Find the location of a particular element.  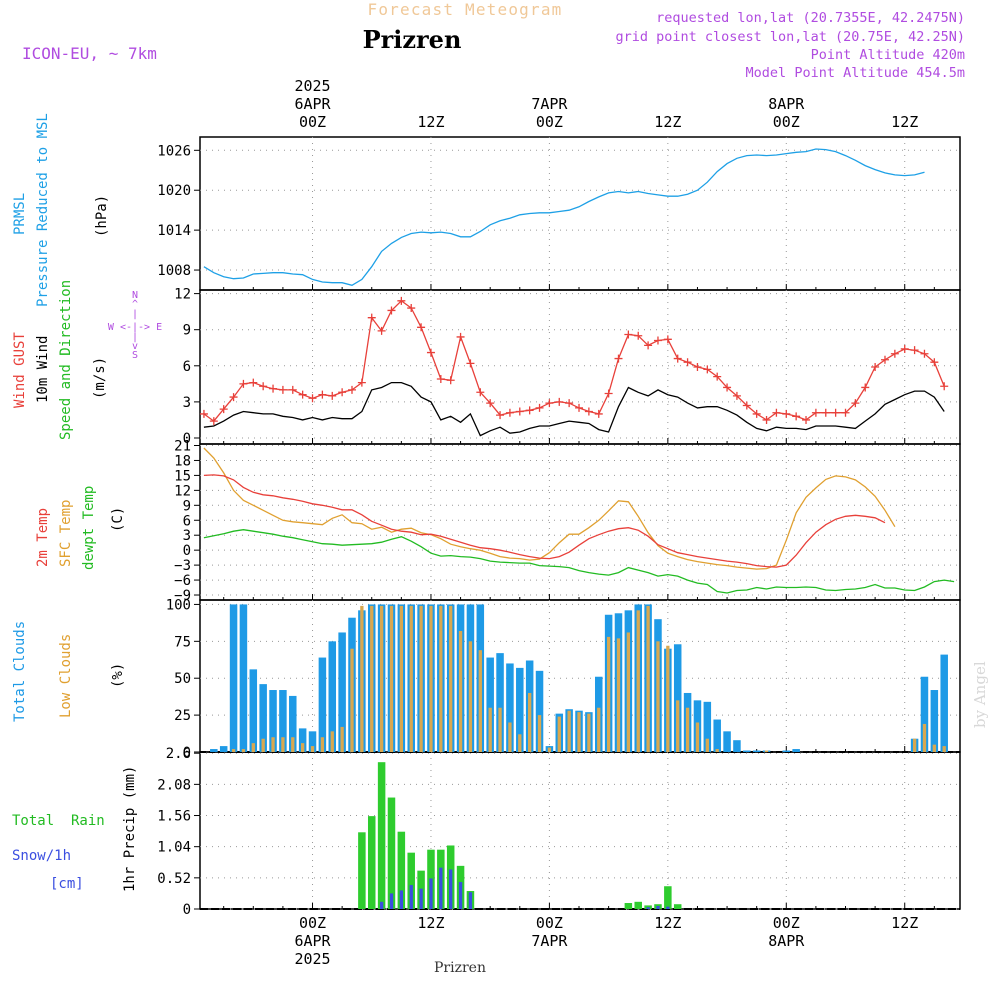

time-label-top: 7APR is located at coordinates (549, 104).